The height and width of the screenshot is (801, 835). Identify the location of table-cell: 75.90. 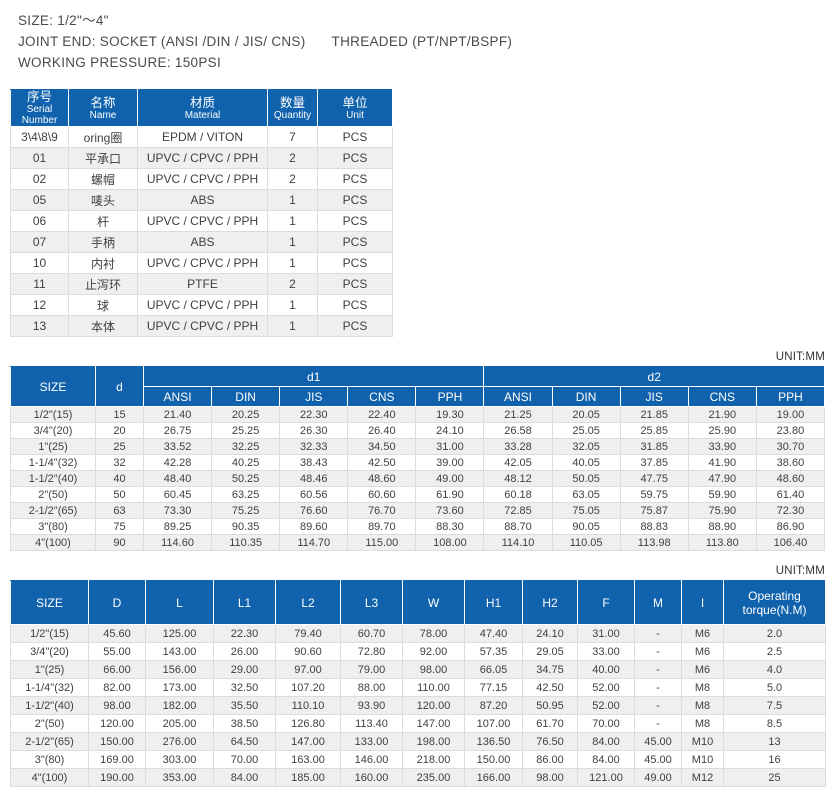
(722, 510).